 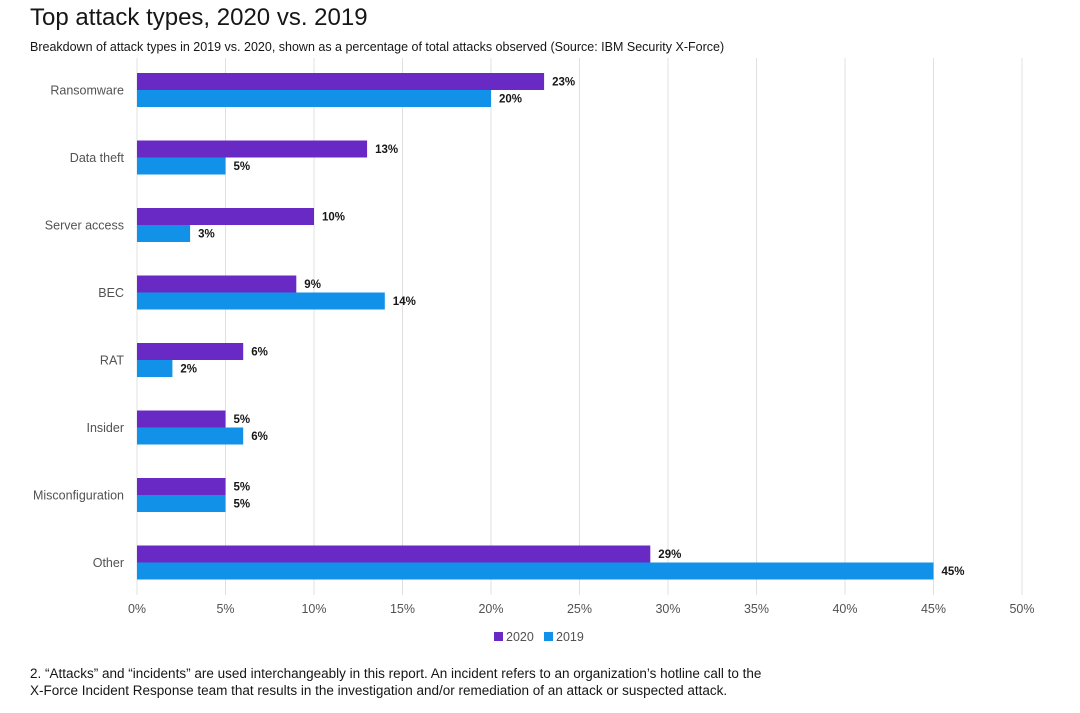 What do you see at coordinates (548, 636) in the screenshot?
I see `legend-swatch-2019` at bounding box center [548, 636].